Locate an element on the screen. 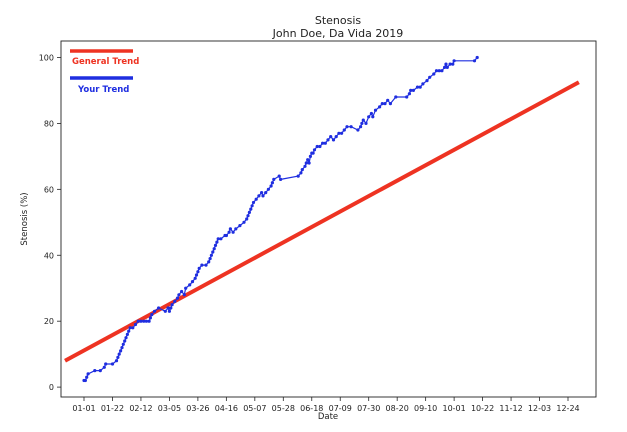 This screenshot has width=627, height=432. x-tick-label: 01-01 is located at coordinates (83, 408).